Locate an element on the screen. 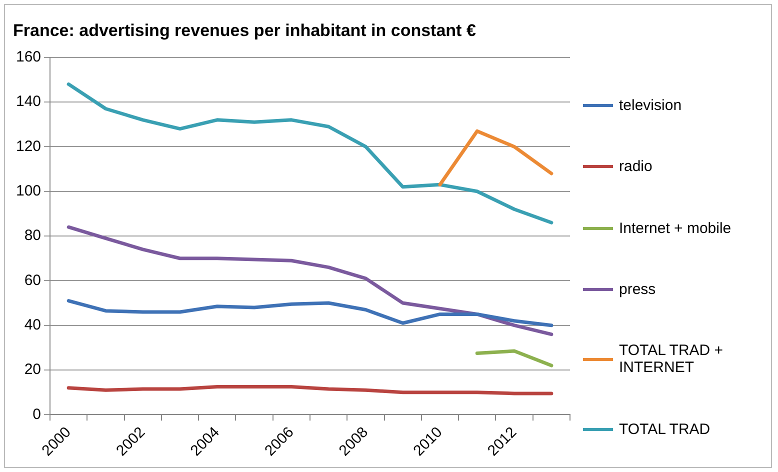  y-tick-label: 120 is located at coordinates (29, 146).